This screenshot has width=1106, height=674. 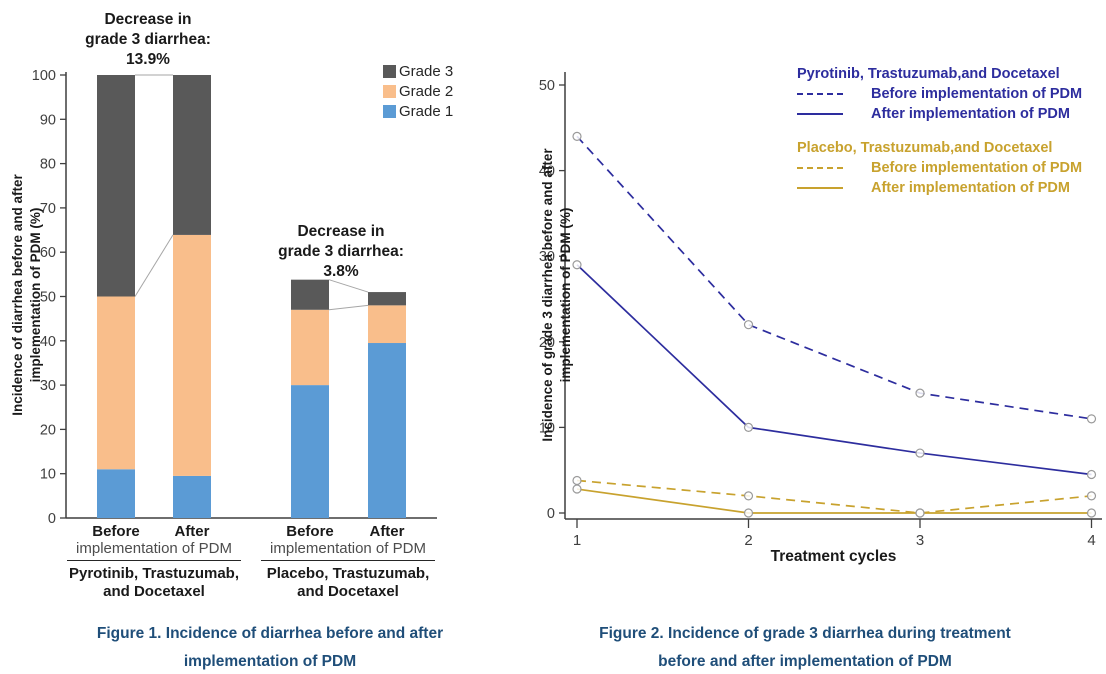 What do you see at coordinates (834, 556) in the screenshot?
I see `figure2-x-axis-title: Treatment cycles` at bounding box center [834, 556].